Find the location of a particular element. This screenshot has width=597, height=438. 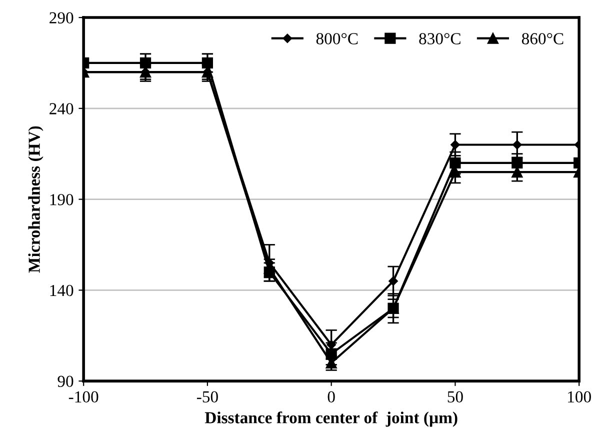

y-axis-title: Microhardness (HV) is located at coordinates (36, 199).